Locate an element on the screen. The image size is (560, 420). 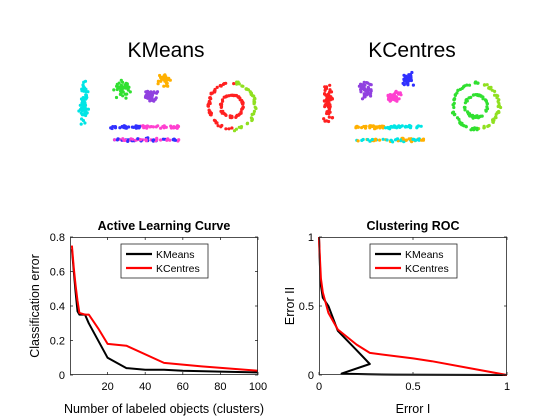
legend-label: KMeans is located at coordinates (175, 255).